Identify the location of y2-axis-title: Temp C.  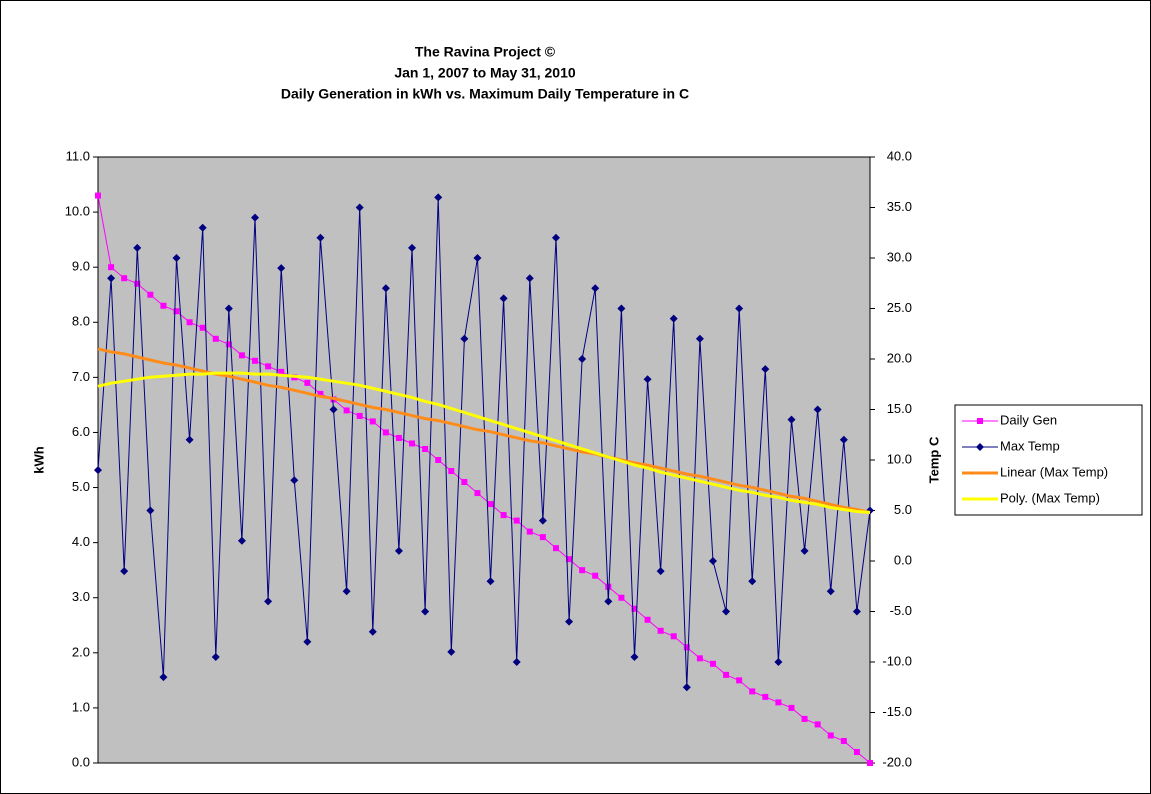
(933, 459).